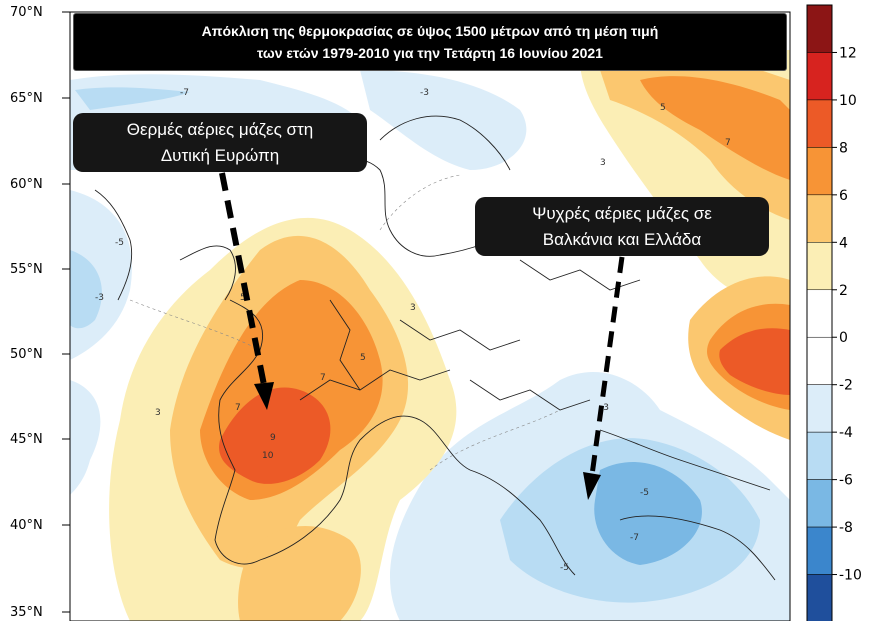  Describe the element at coordinates (26, 612) in the screenshot. I see `lat-label-35: 35°N` at that location.